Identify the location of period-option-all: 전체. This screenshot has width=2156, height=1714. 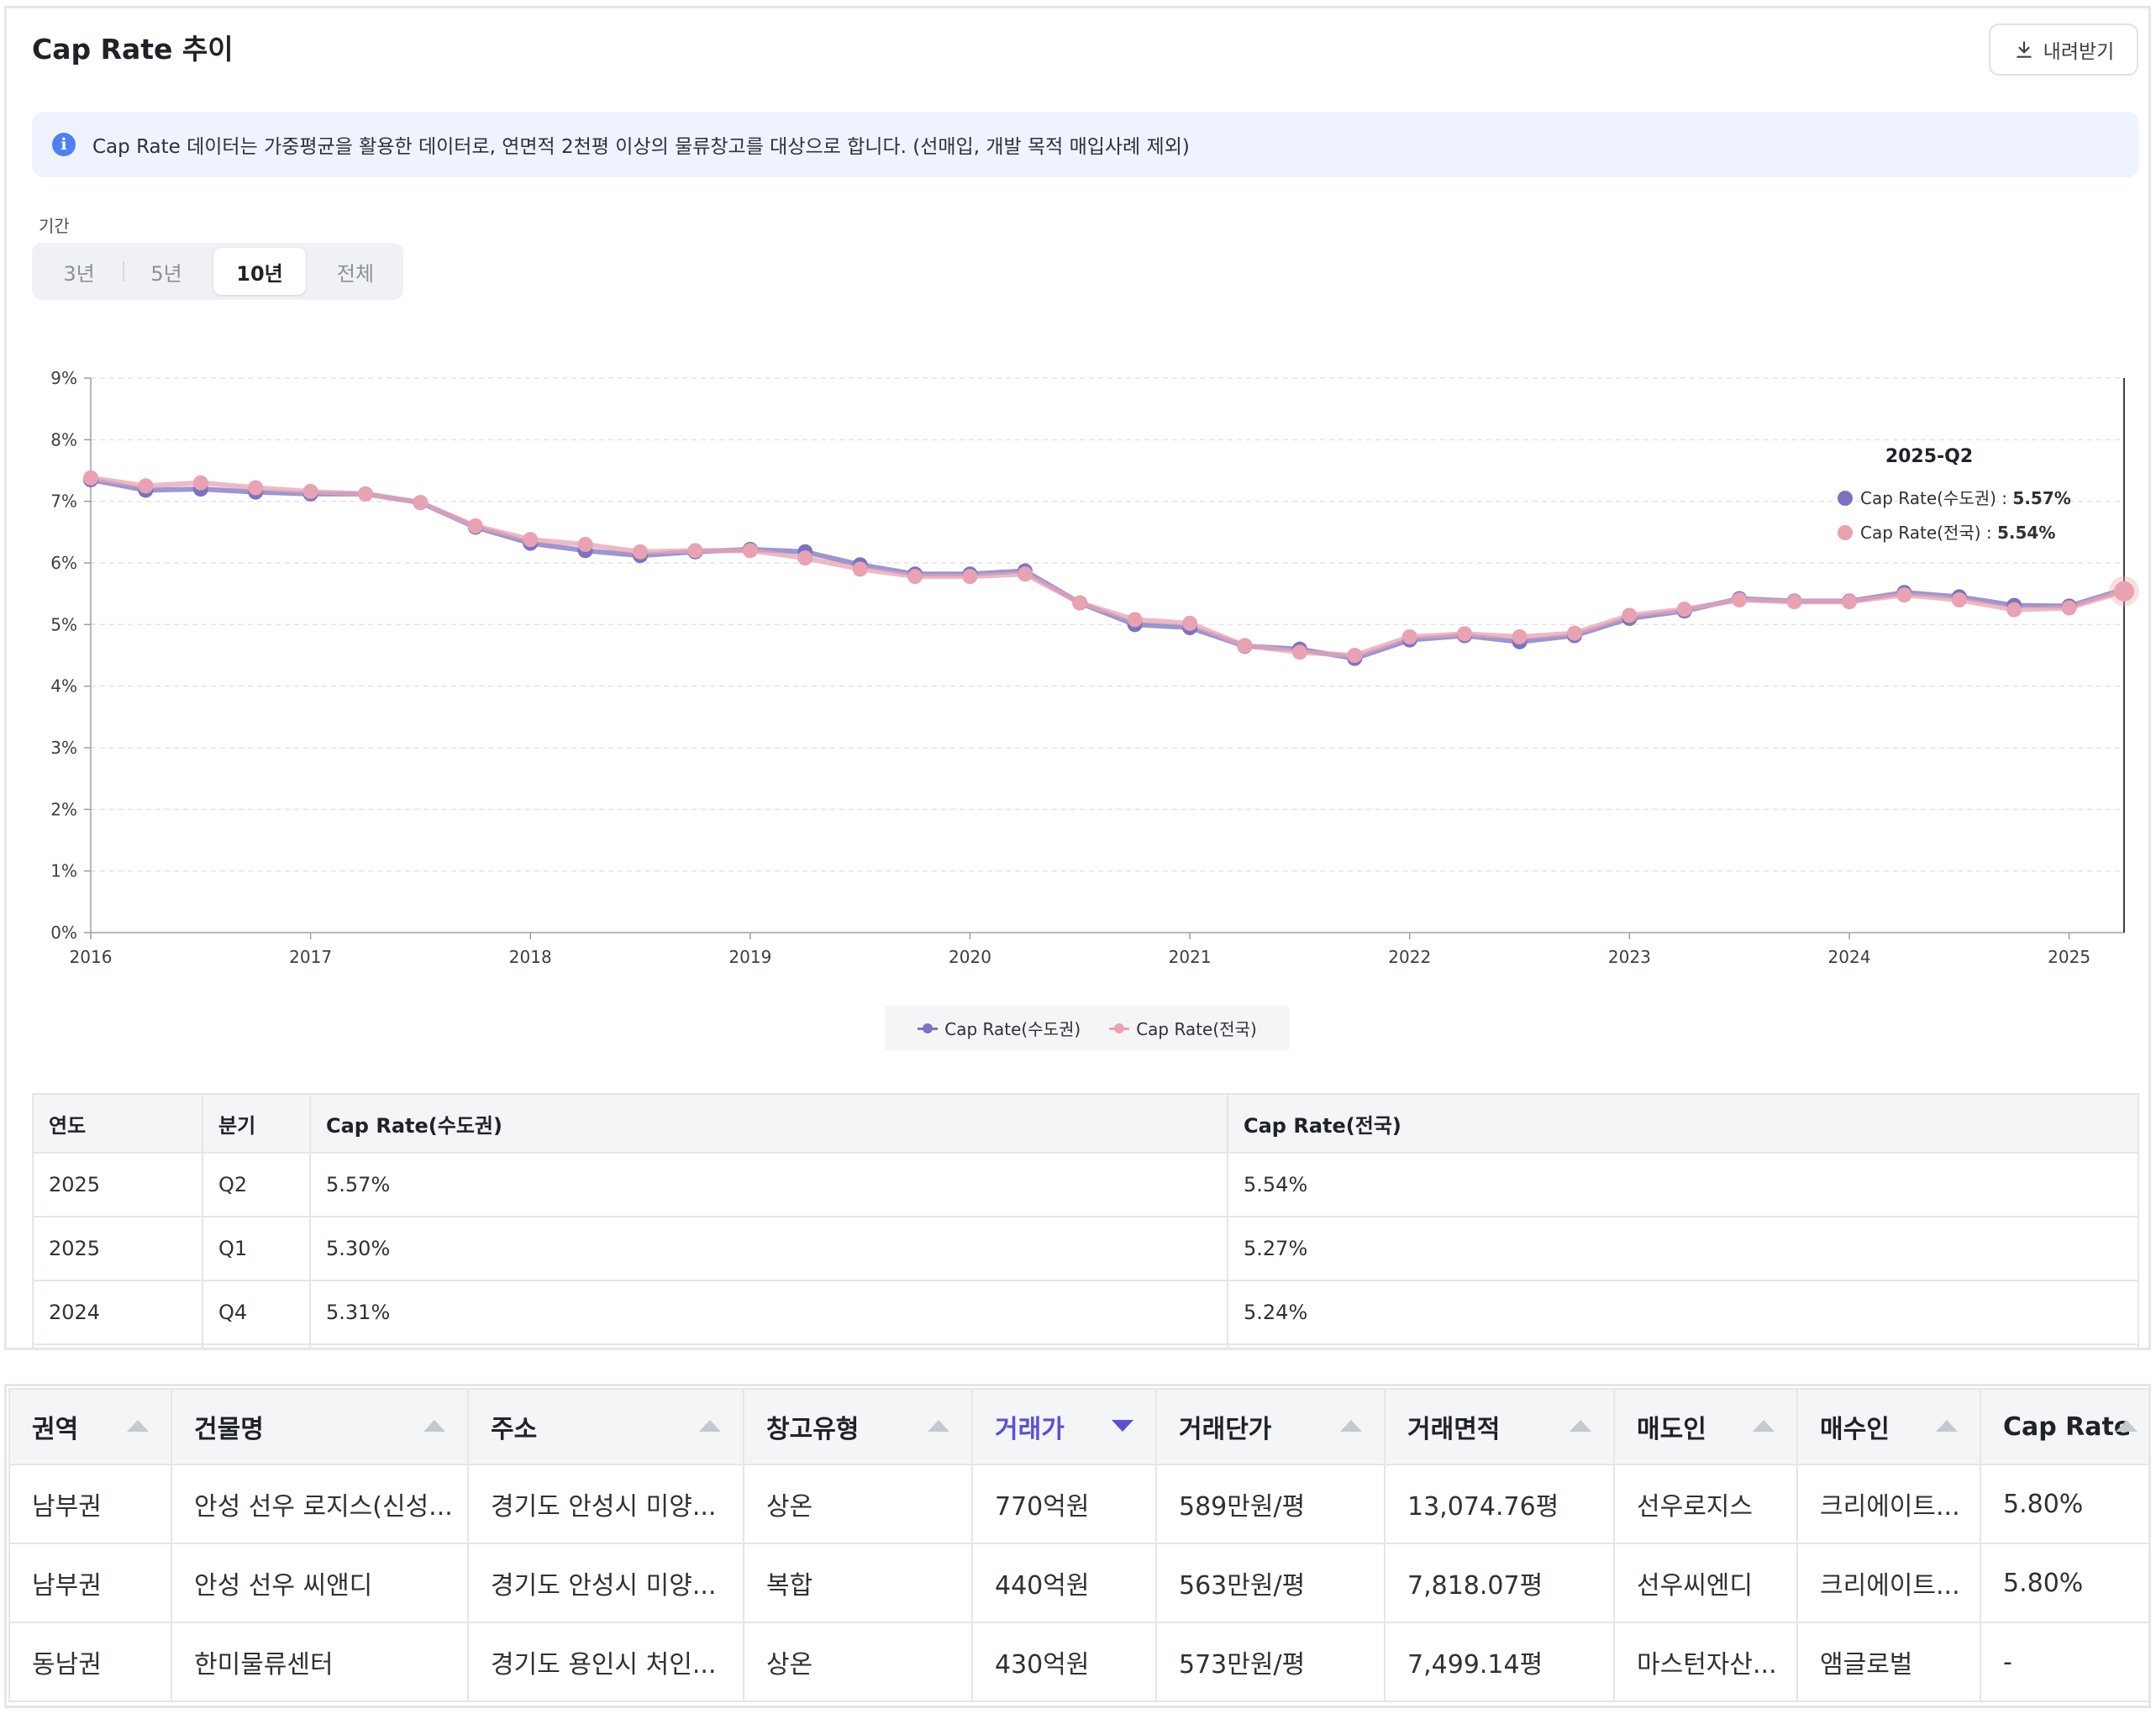
(355, 274).